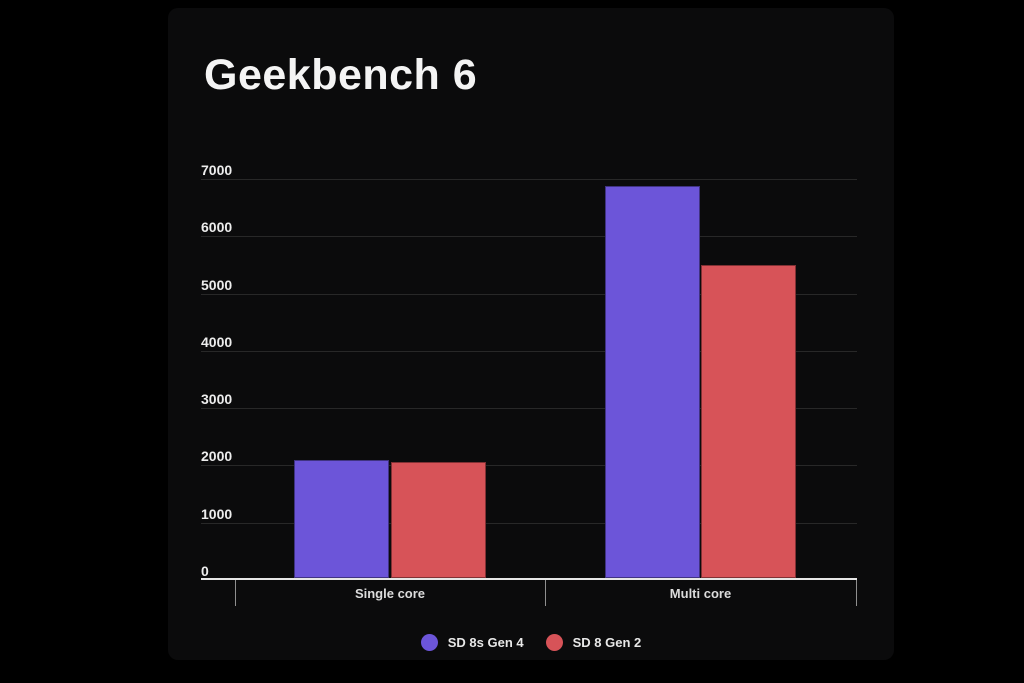  I want to click on x-axis-label-multi-core: Multi core, so click(700, 593).